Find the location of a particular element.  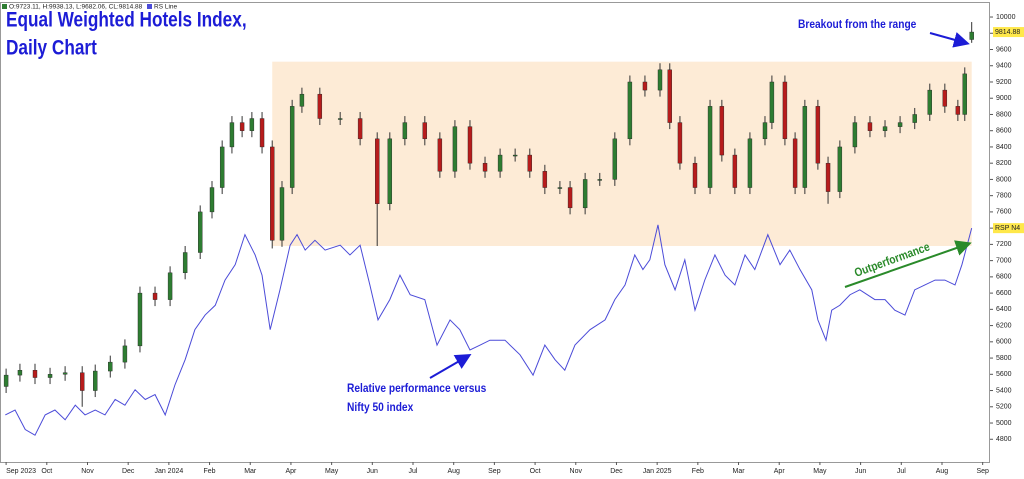

y-tick-label: 8200 is located at coordinates (1004, 163).